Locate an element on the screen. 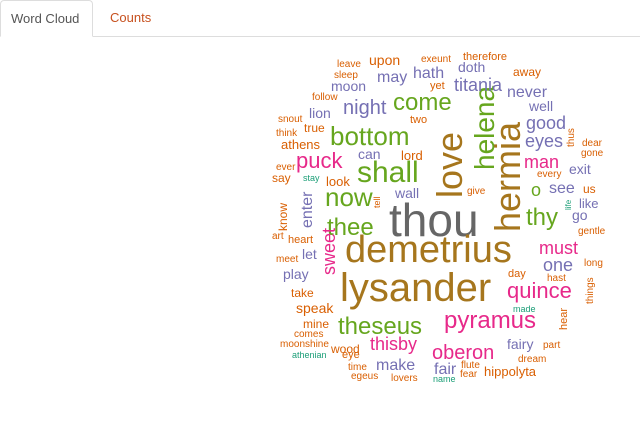  word-made: made is located at coordinates (524, 309).